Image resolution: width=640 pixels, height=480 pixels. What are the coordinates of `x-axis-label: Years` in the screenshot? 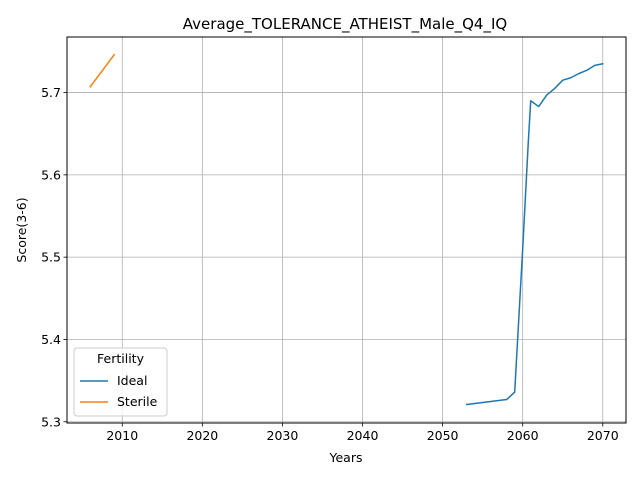 It's located at (346, 457).